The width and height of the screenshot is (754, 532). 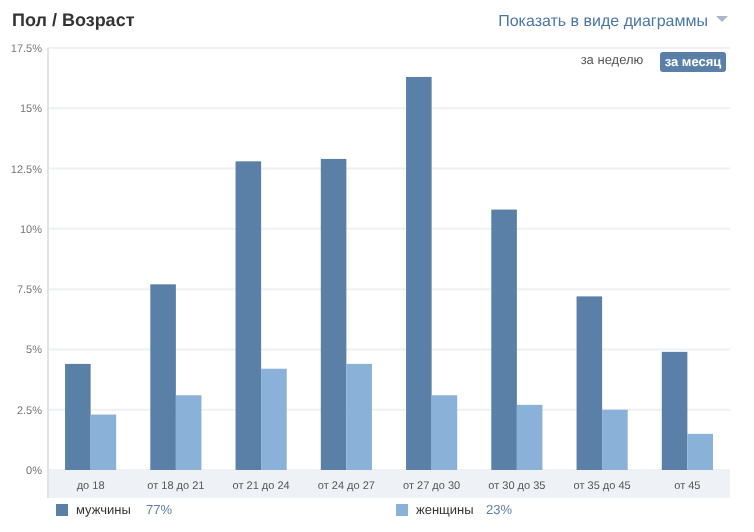 What do you see at coordinates (74, 20) in the screenshot?
I see `chart-title: Пол / Возраст` at bounding box center [74, 20].